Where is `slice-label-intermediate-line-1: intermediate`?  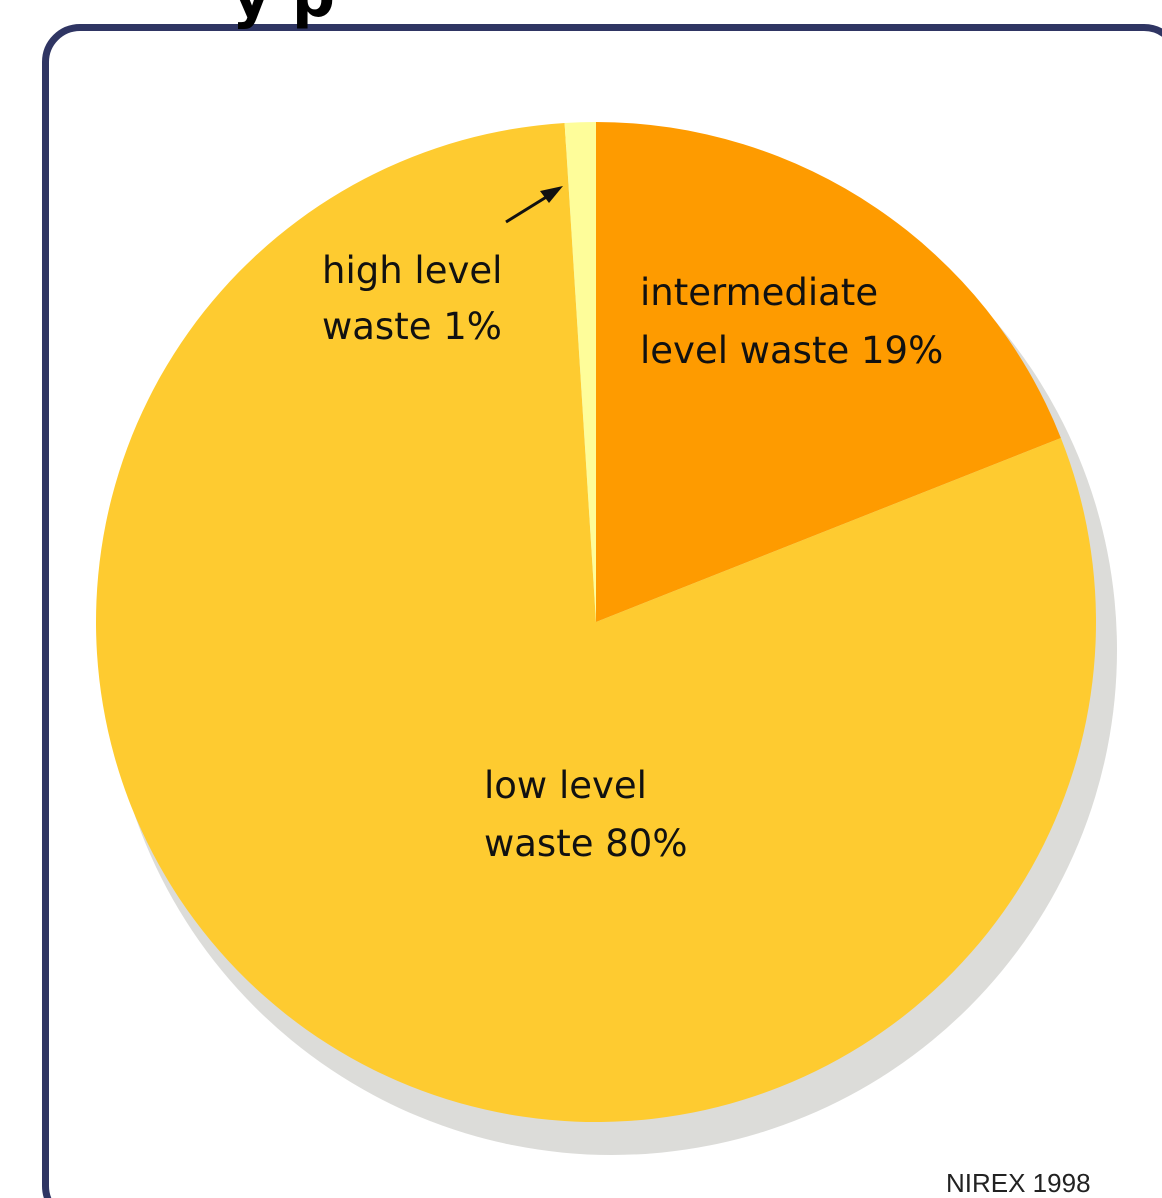
slice-label-intermediate-line-1: intermediate is located at coordinates (759, 292).